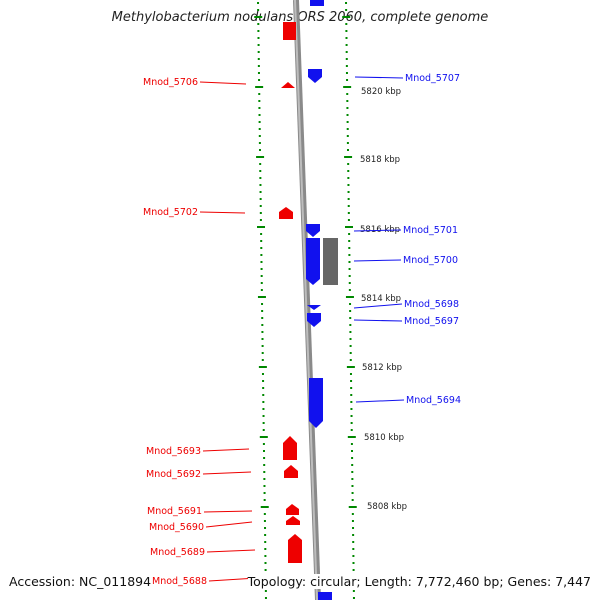  Describe the element at coordinates (179, 581) in the screenshot. I see `gene-label: Mnod_5688` at that location.